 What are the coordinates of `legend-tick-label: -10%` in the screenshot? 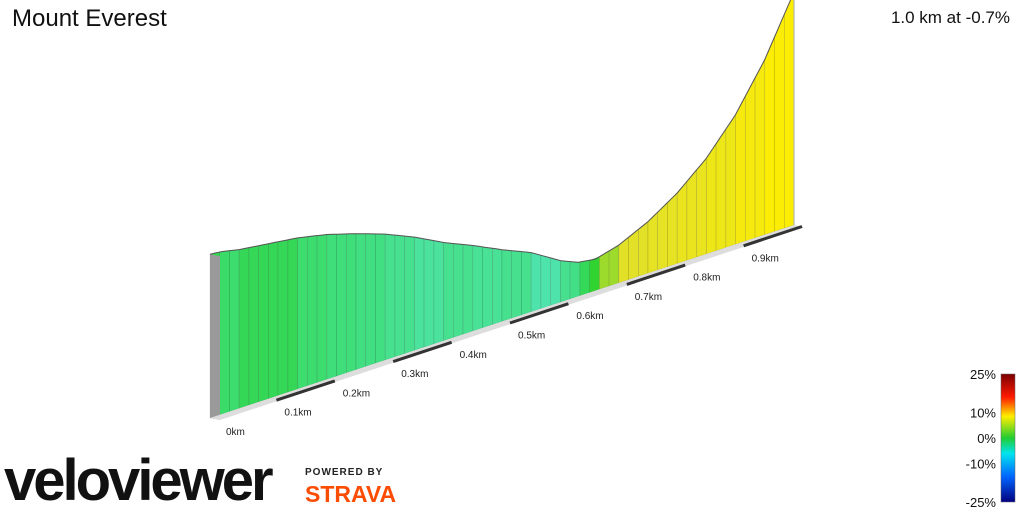 It's located at (981, 464).